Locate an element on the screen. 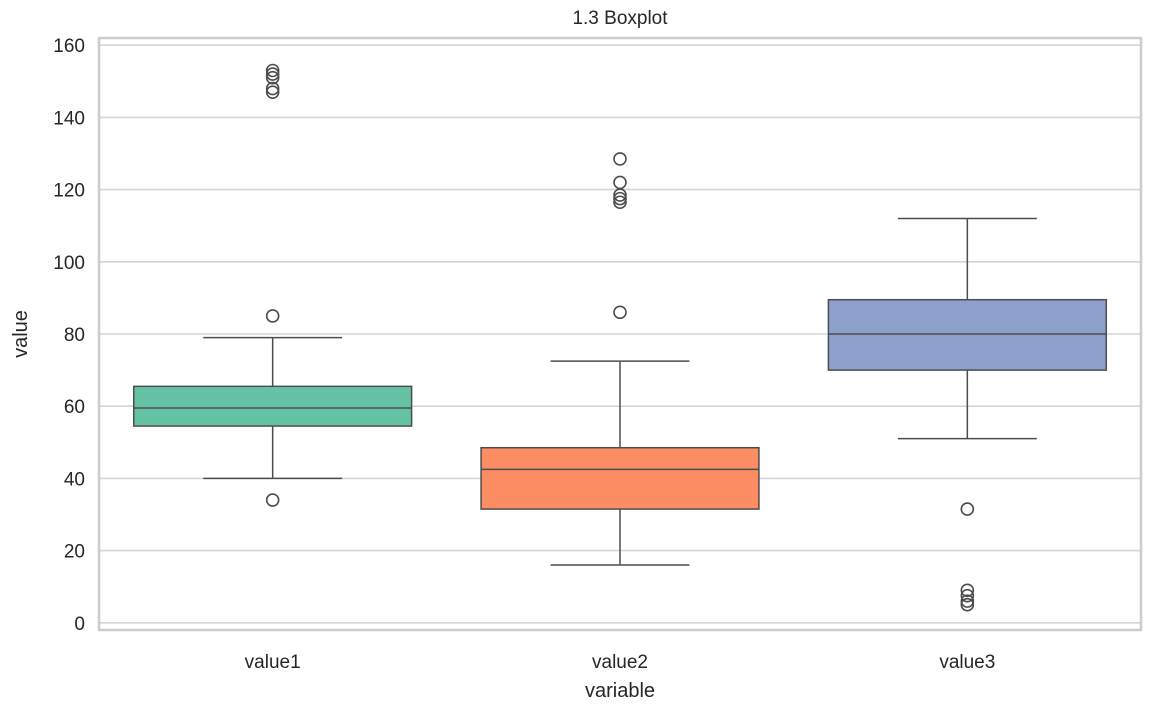 The image size is (1167, 708). y-axis-label: value is located at coordinates (21, 334).